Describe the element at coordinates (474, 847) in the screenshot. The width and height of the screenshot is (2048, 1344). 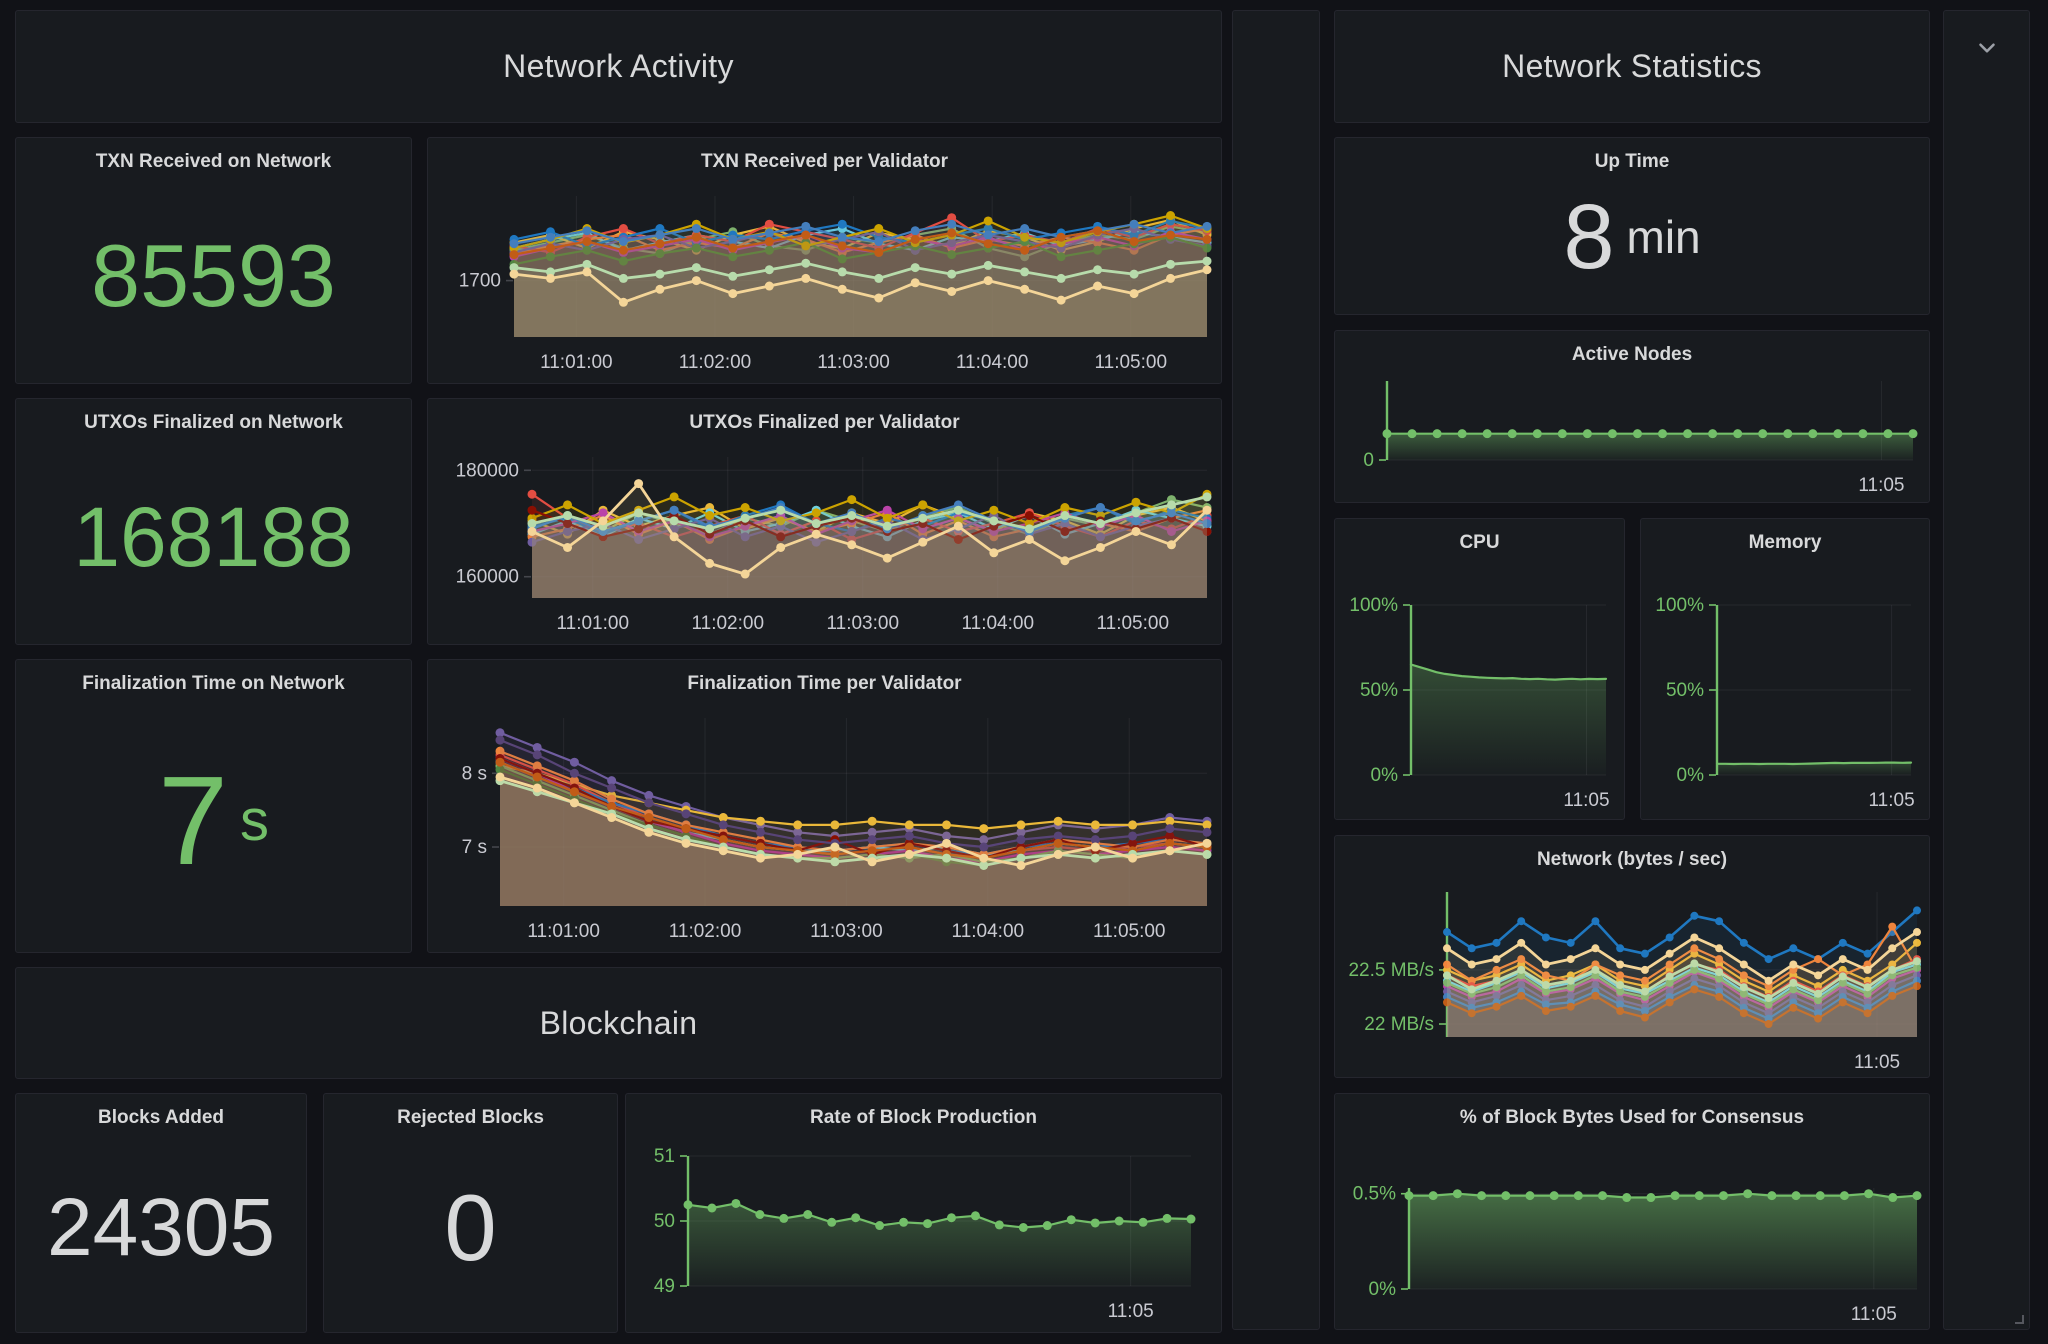
I see `svg-text: 7 s` at that location.